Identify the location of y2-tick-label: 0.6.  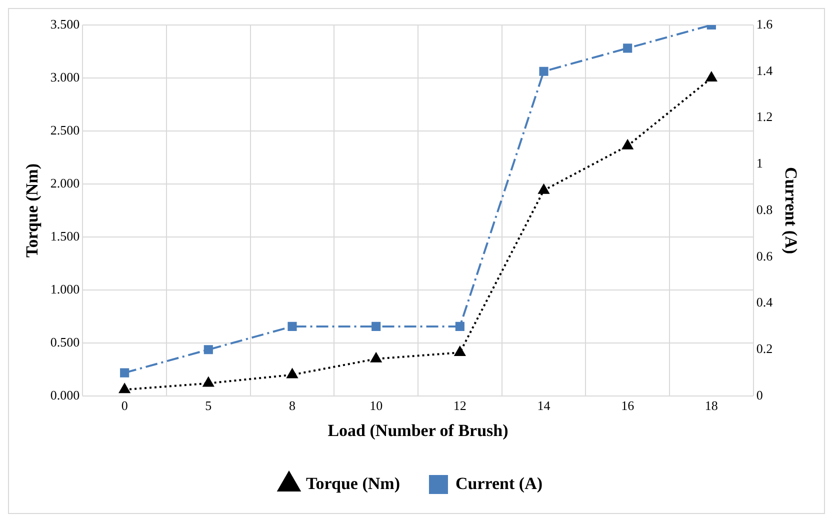
(765, 256).